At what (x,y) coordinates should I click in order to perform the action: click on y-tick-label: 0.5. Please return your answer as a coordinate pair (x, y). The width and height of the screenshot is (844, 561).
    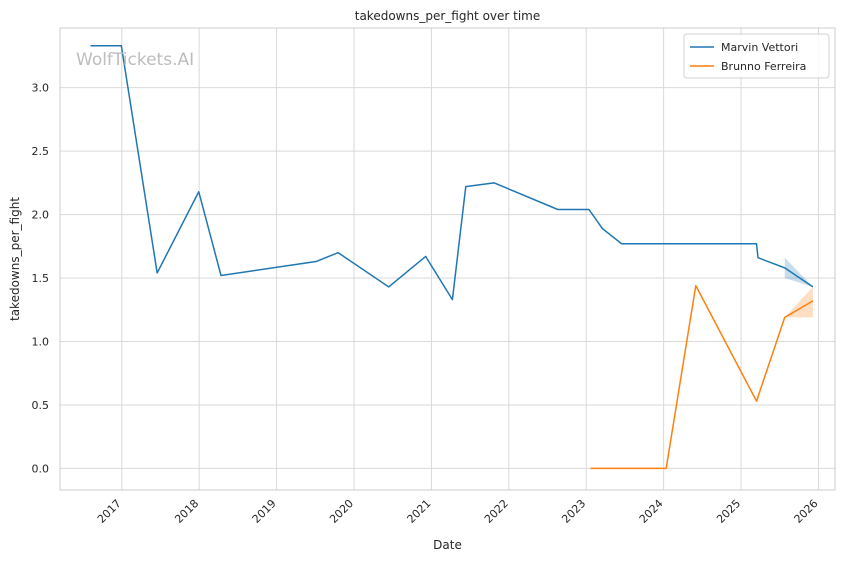
    Looking at the image, I should click on (41, 405).